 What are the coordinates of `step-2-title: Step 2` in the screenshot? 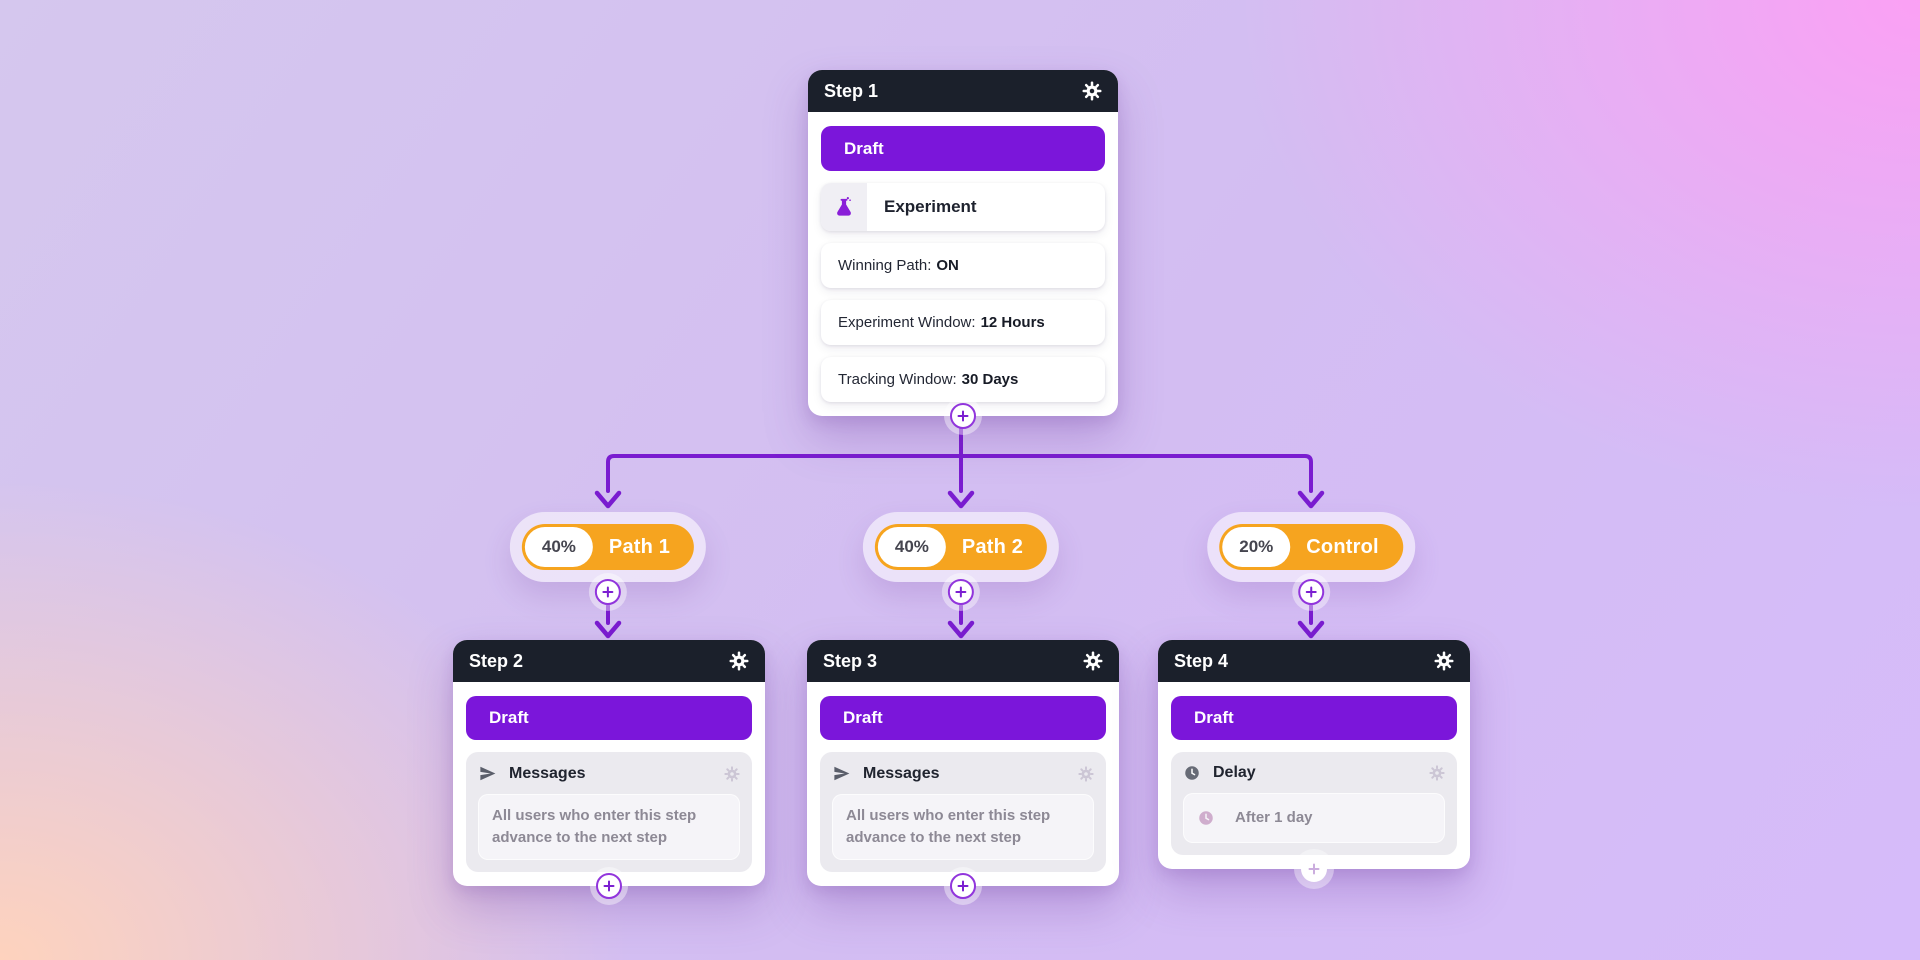 It's located at (496, 660).